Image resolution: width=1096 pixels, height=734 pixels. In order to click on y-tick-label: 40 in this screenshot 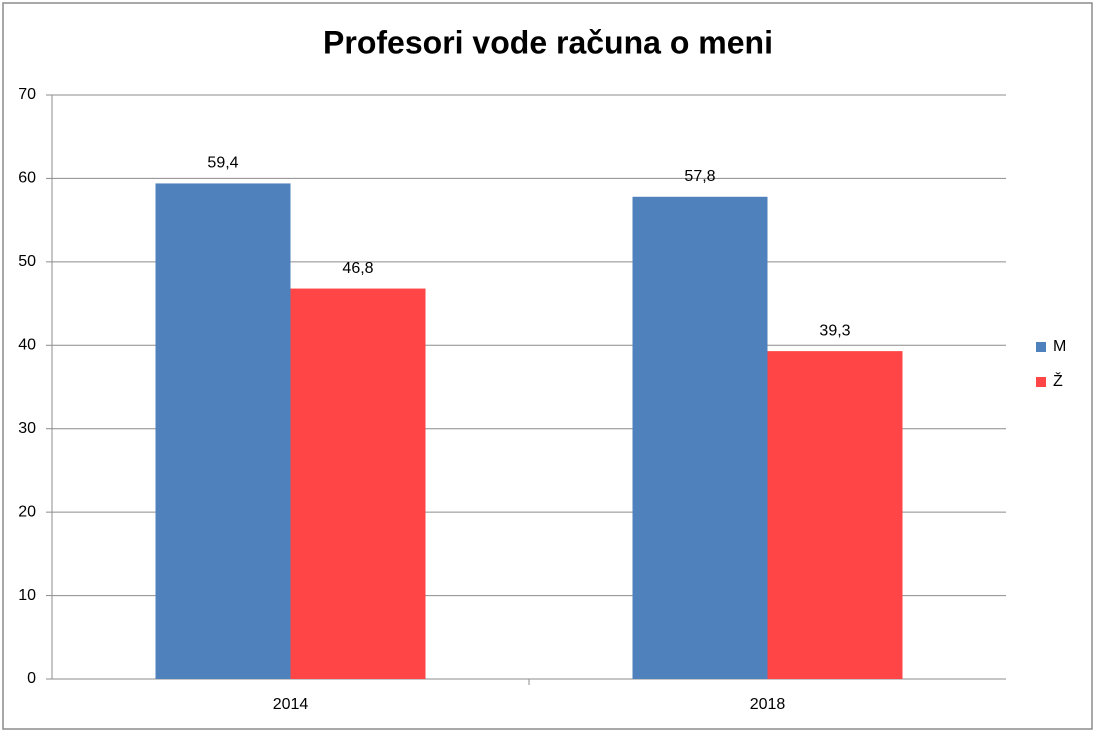, I will do `click(27, 345)`.